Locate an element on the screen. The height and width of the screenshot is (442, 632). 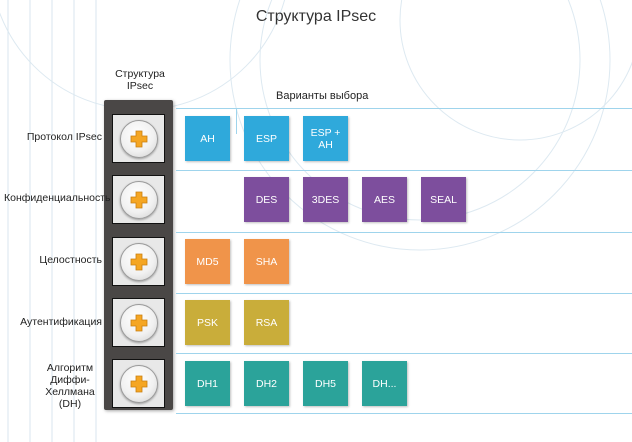
option-tile-seal: SEAL is located at coordinates (443, 199).